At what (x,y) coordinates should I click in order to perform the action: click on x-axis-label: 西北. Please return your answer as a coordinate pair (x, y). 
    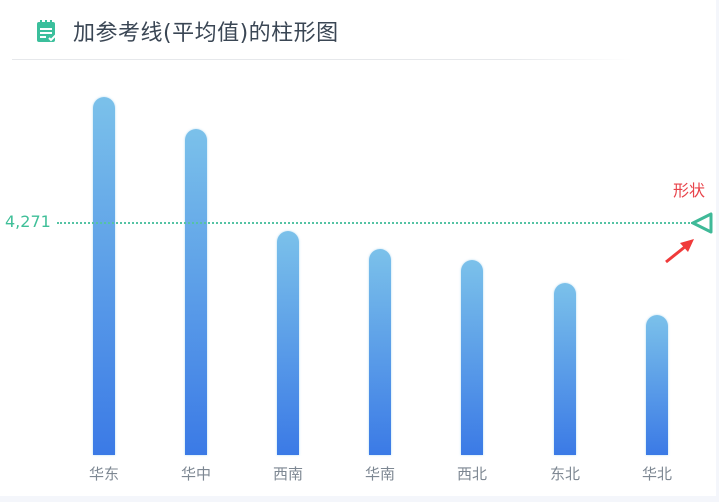
    Looking at the image, I should click on (471, 474).